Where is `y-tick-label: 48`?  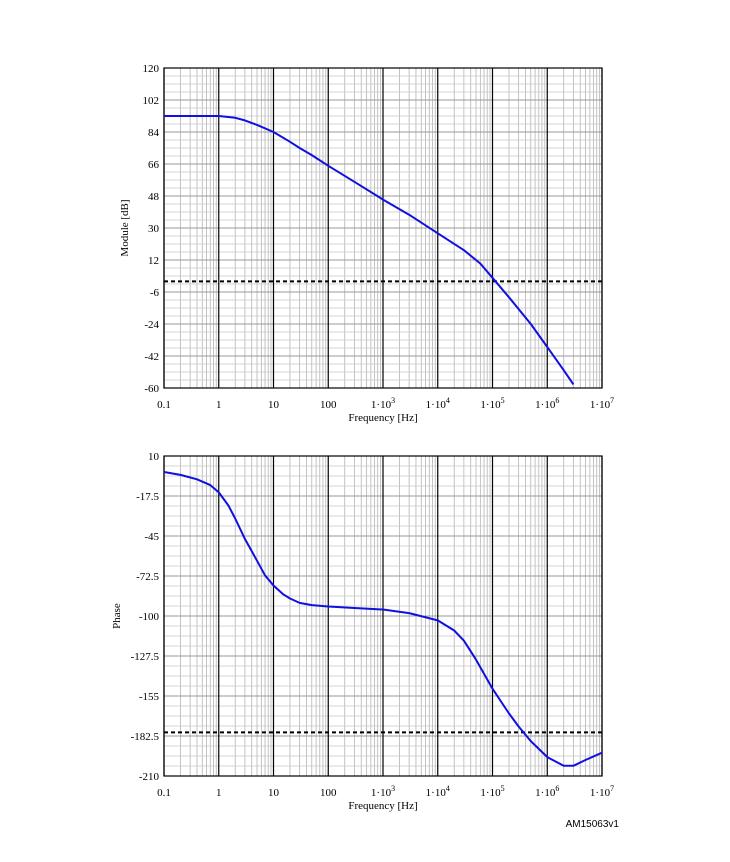 y-tick-label: 48 is located at coordinates (154, 197).